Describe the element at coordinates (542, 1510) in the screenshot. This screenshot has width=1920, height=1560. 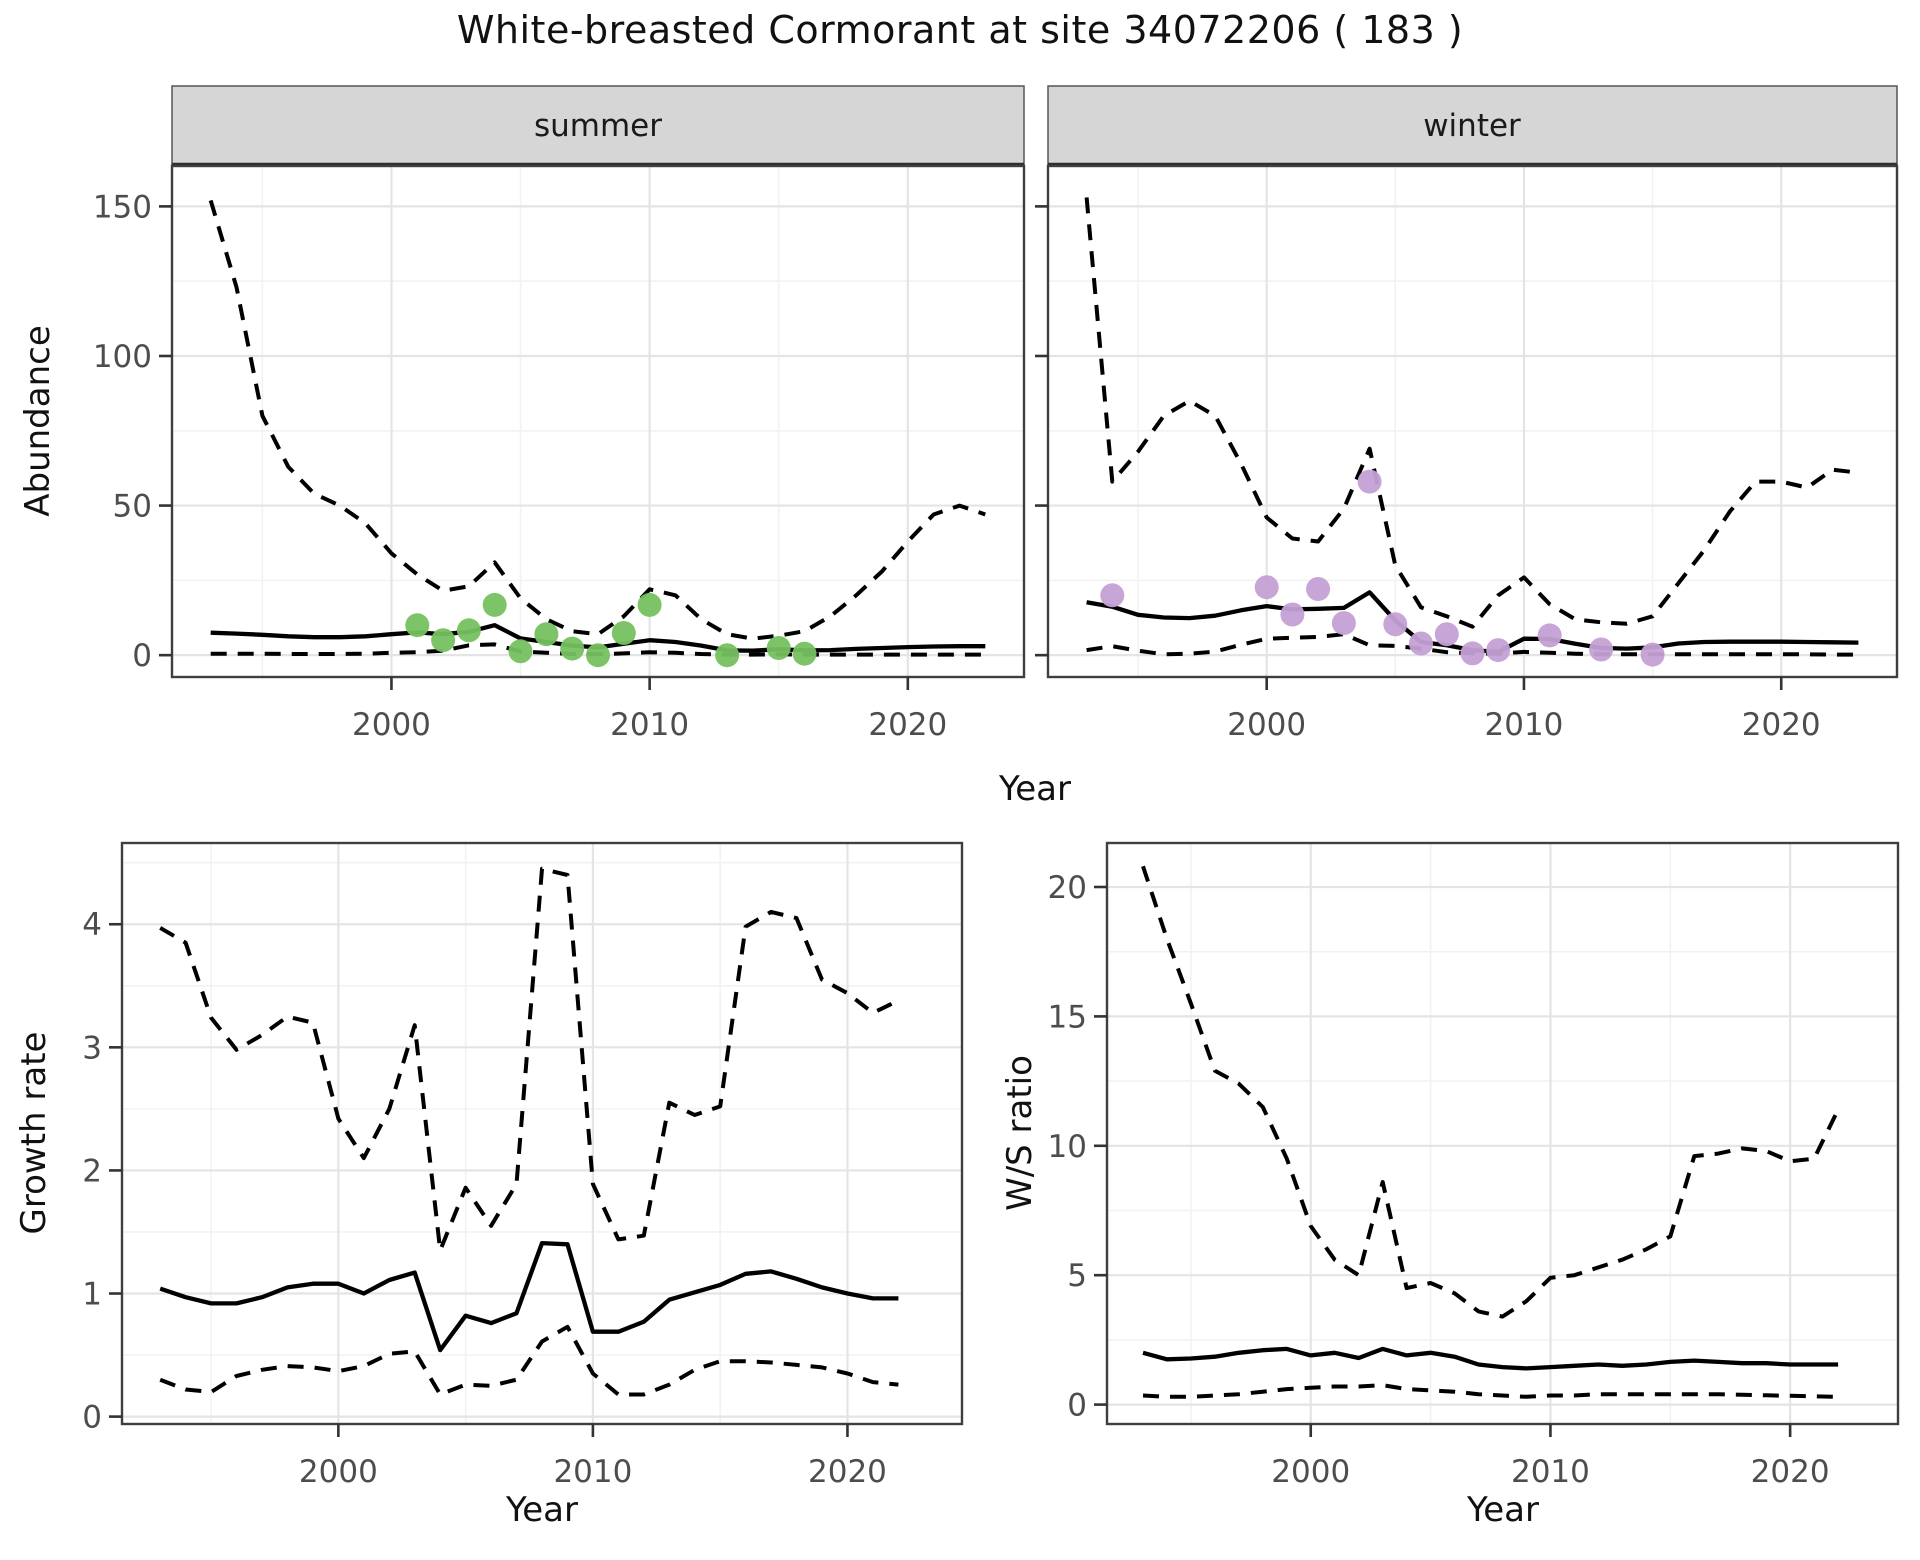
I see `x-axis-title-year-bottom-left: Year` at that location.